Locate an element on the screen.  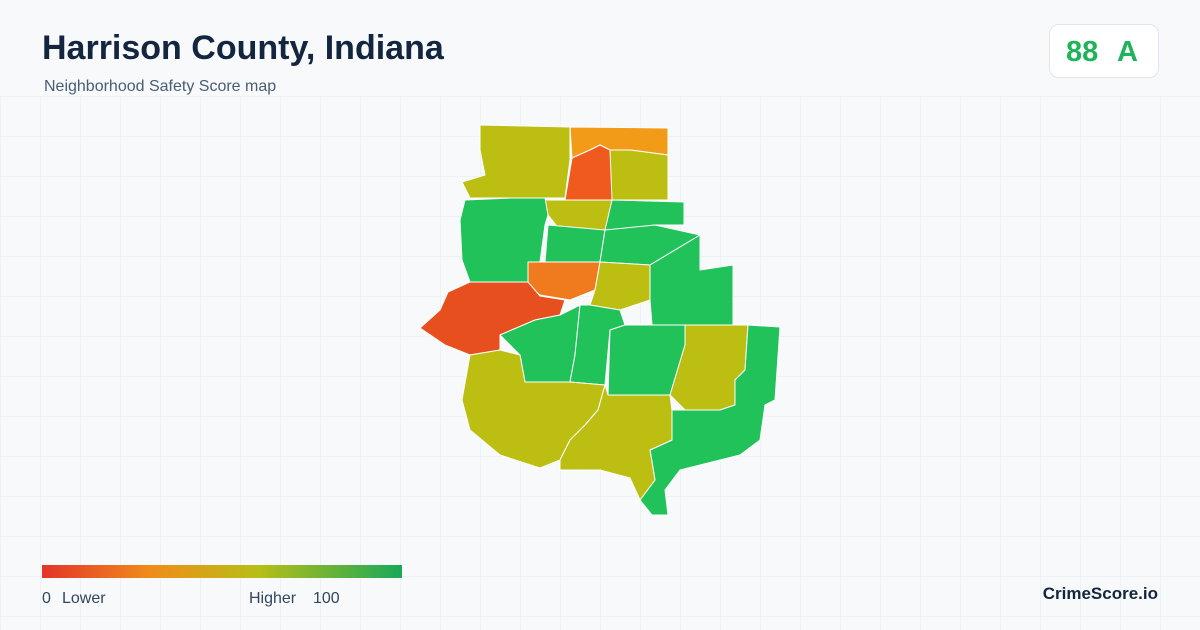
subtitle: Neighborhood Safety Score map is located at coordinates (160, 86).